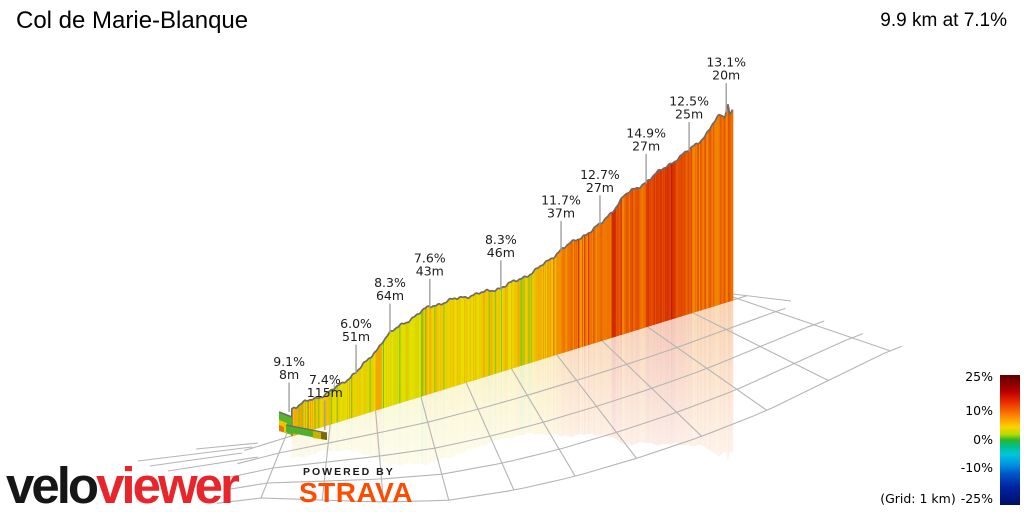  What do you see at coordinates (646, 154) in the screenshot?
I see `gradient-annotation: 14.9%27m` at bounding box center [646, 154].